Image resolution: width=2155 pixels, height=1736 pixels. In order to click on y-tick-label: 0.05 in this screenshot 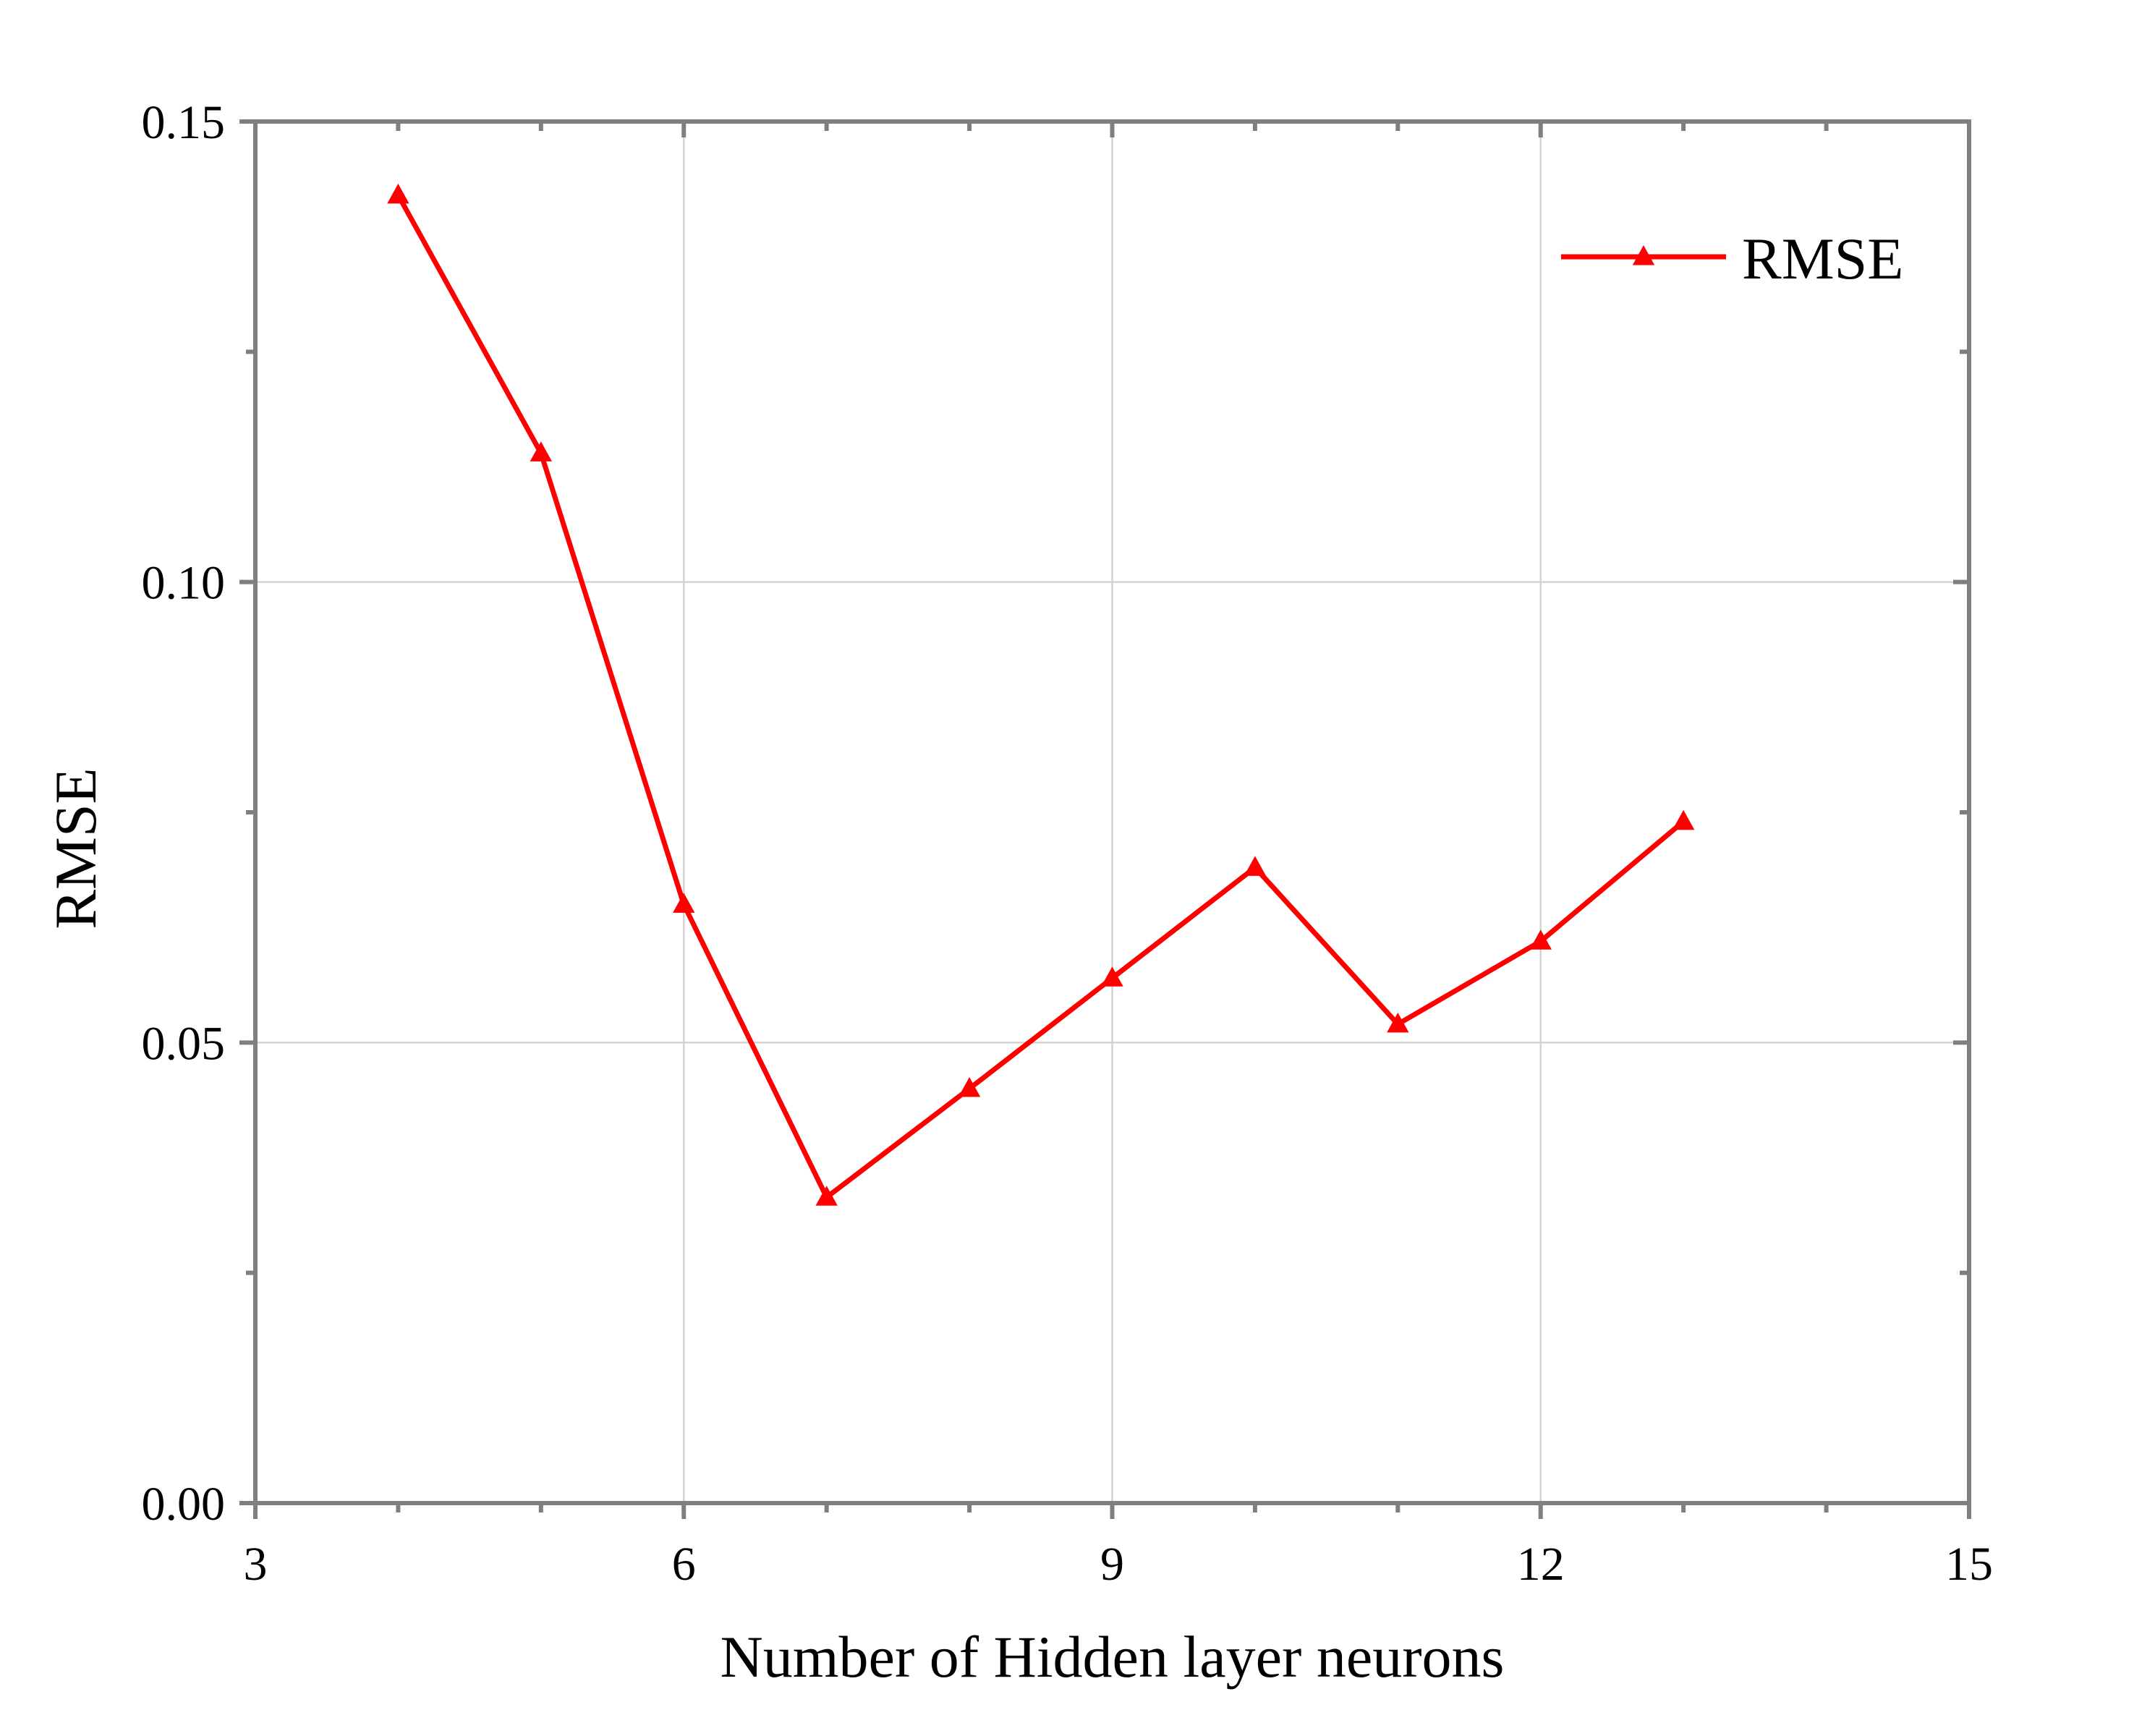, I will do `click(184, 1043)`.